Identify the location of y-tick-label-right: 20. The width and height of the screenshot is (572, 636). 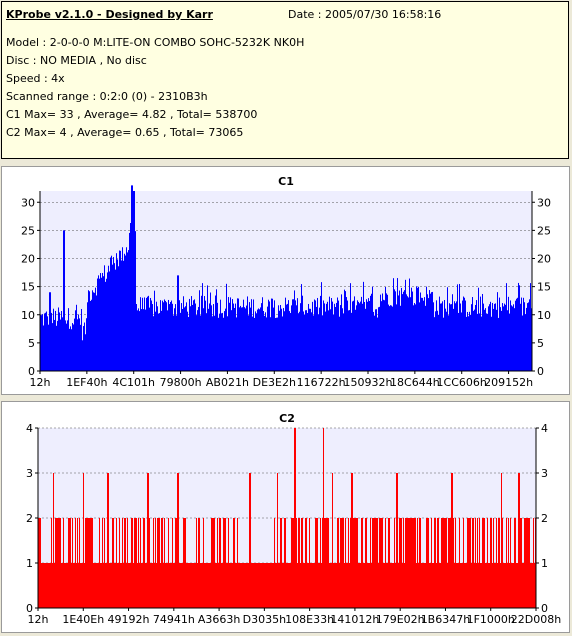
(544, 259).